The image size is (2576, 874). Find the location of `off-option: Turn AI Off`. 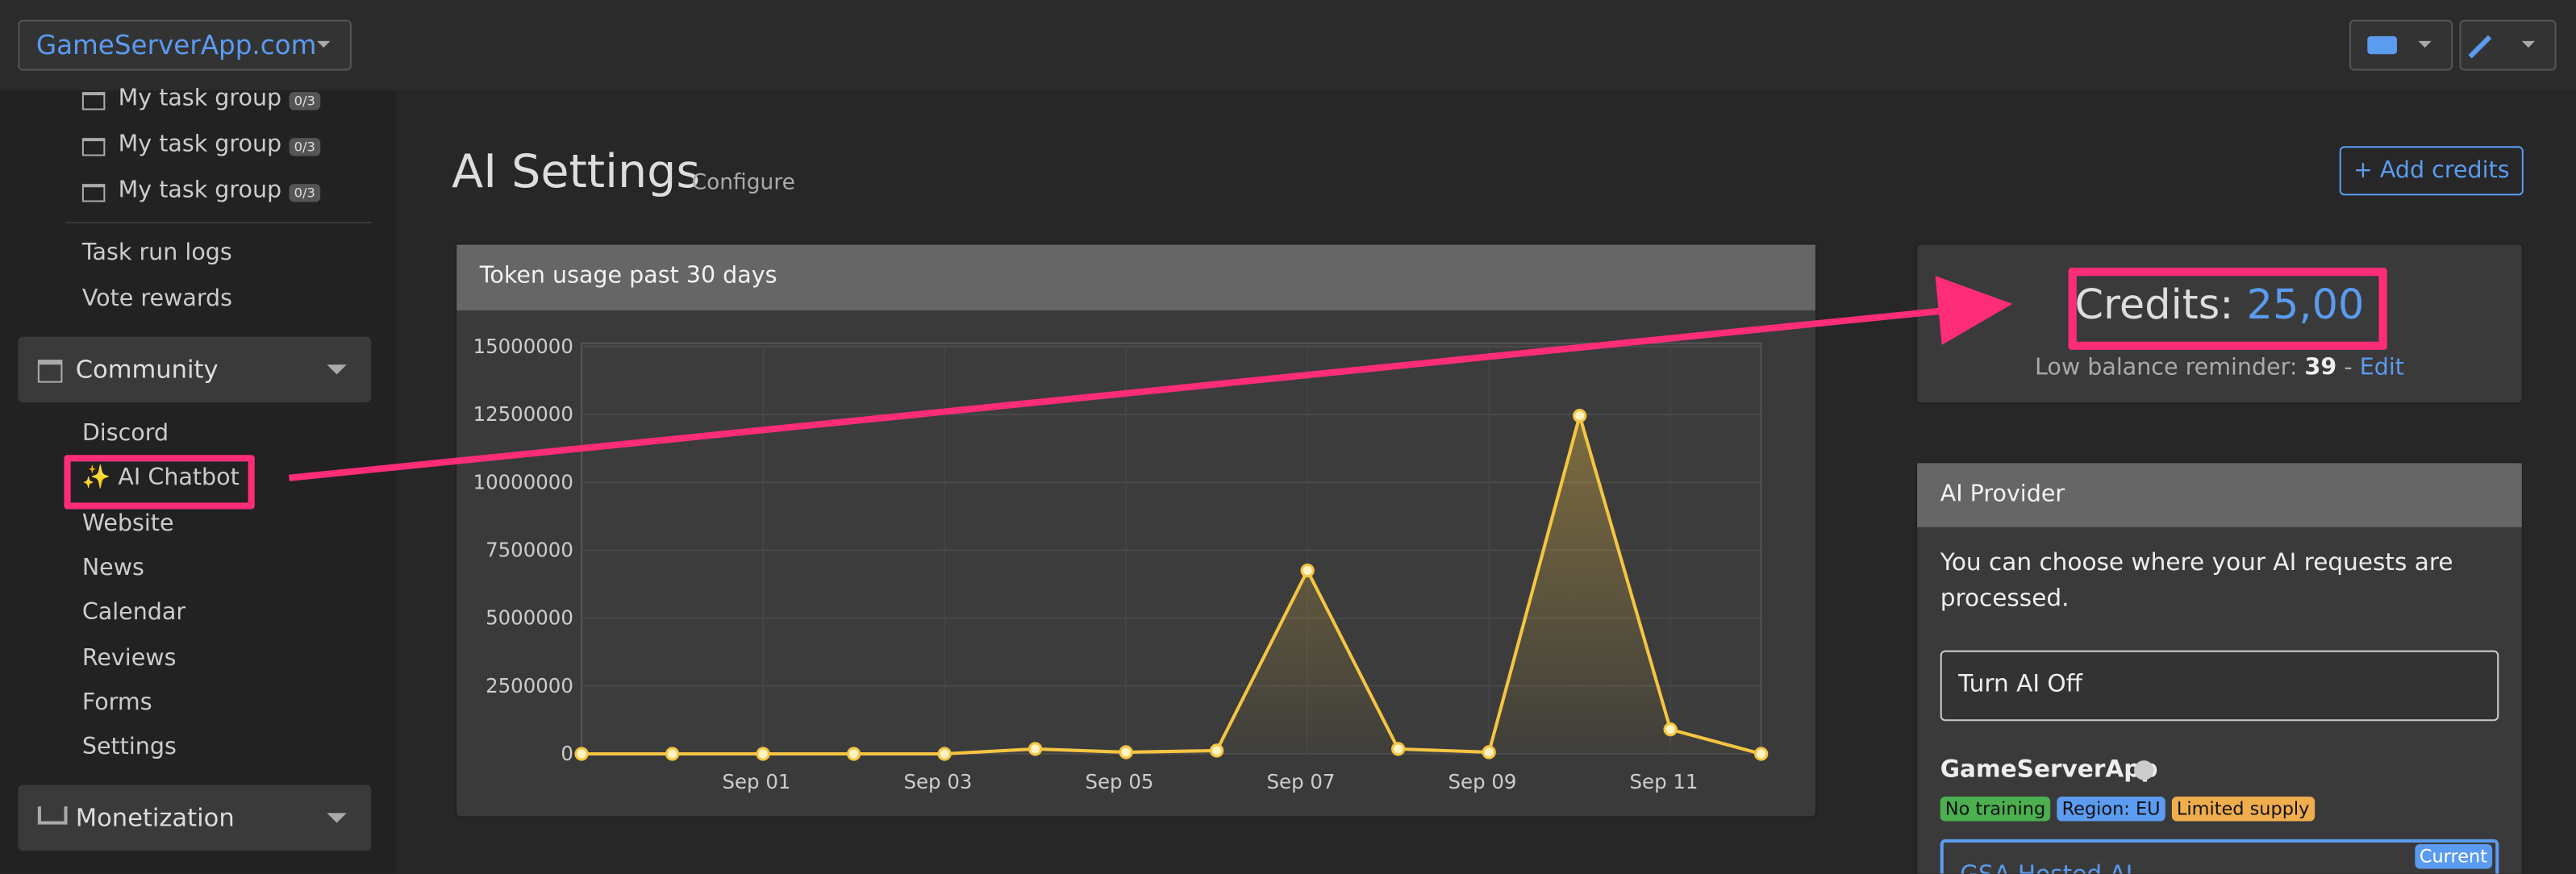

off-option: Turn AI Off is located at coordinates (2219, 686).